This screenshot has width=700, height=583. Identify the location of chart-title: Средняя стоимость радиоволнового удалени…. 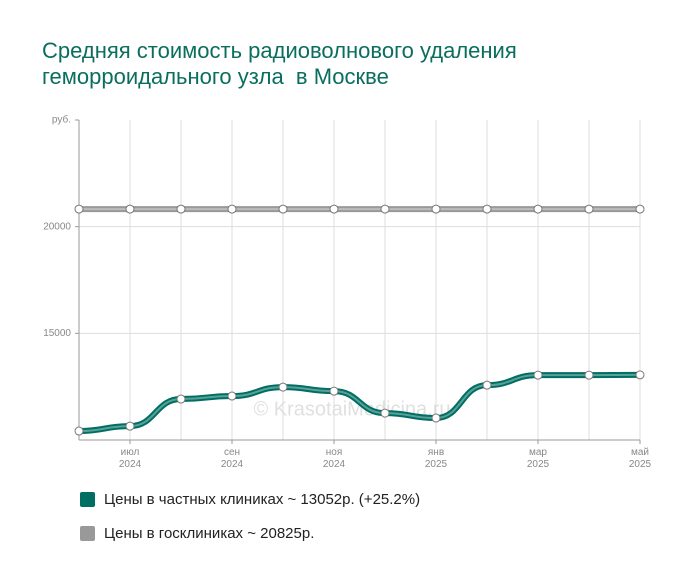
(282, 63).